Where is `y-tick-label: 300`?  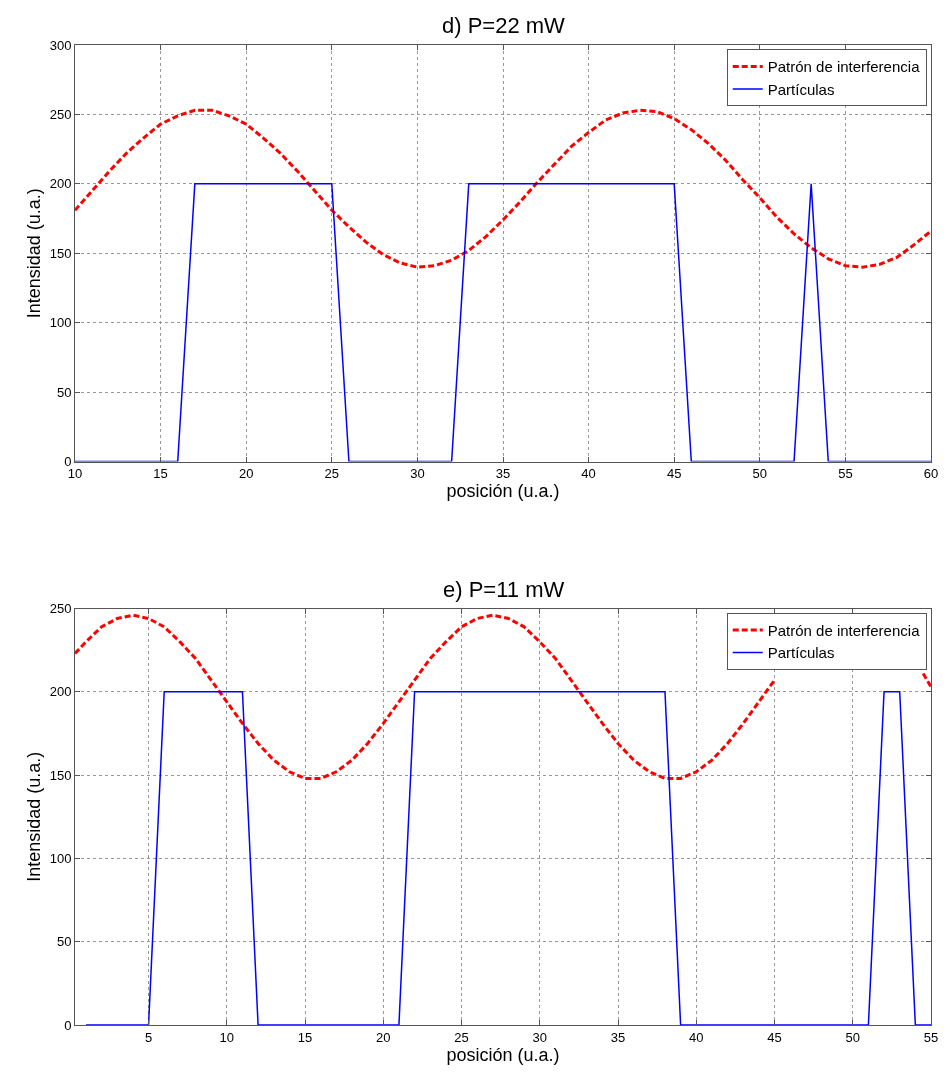 y-tick-label: 300 is located at coordinates (60, 45).